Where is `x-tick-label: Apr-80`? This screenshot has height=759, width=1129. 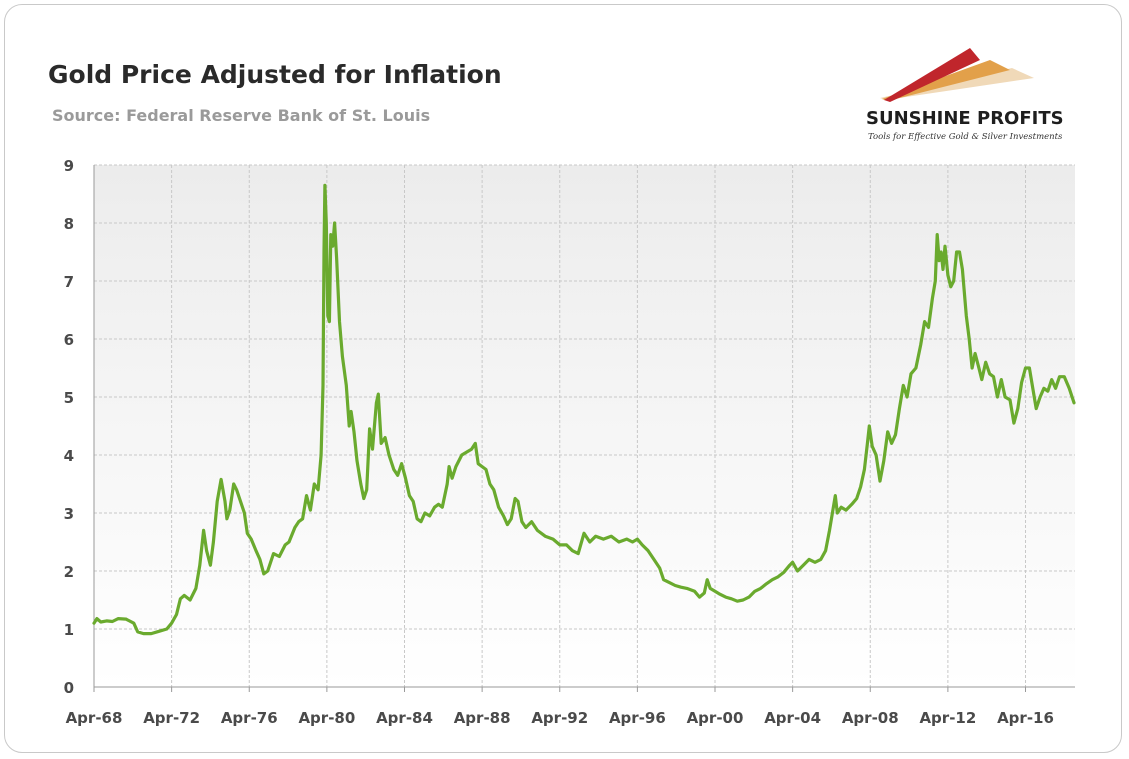 x-tick-label: Apr-80 is located at coordinates (326, 718).